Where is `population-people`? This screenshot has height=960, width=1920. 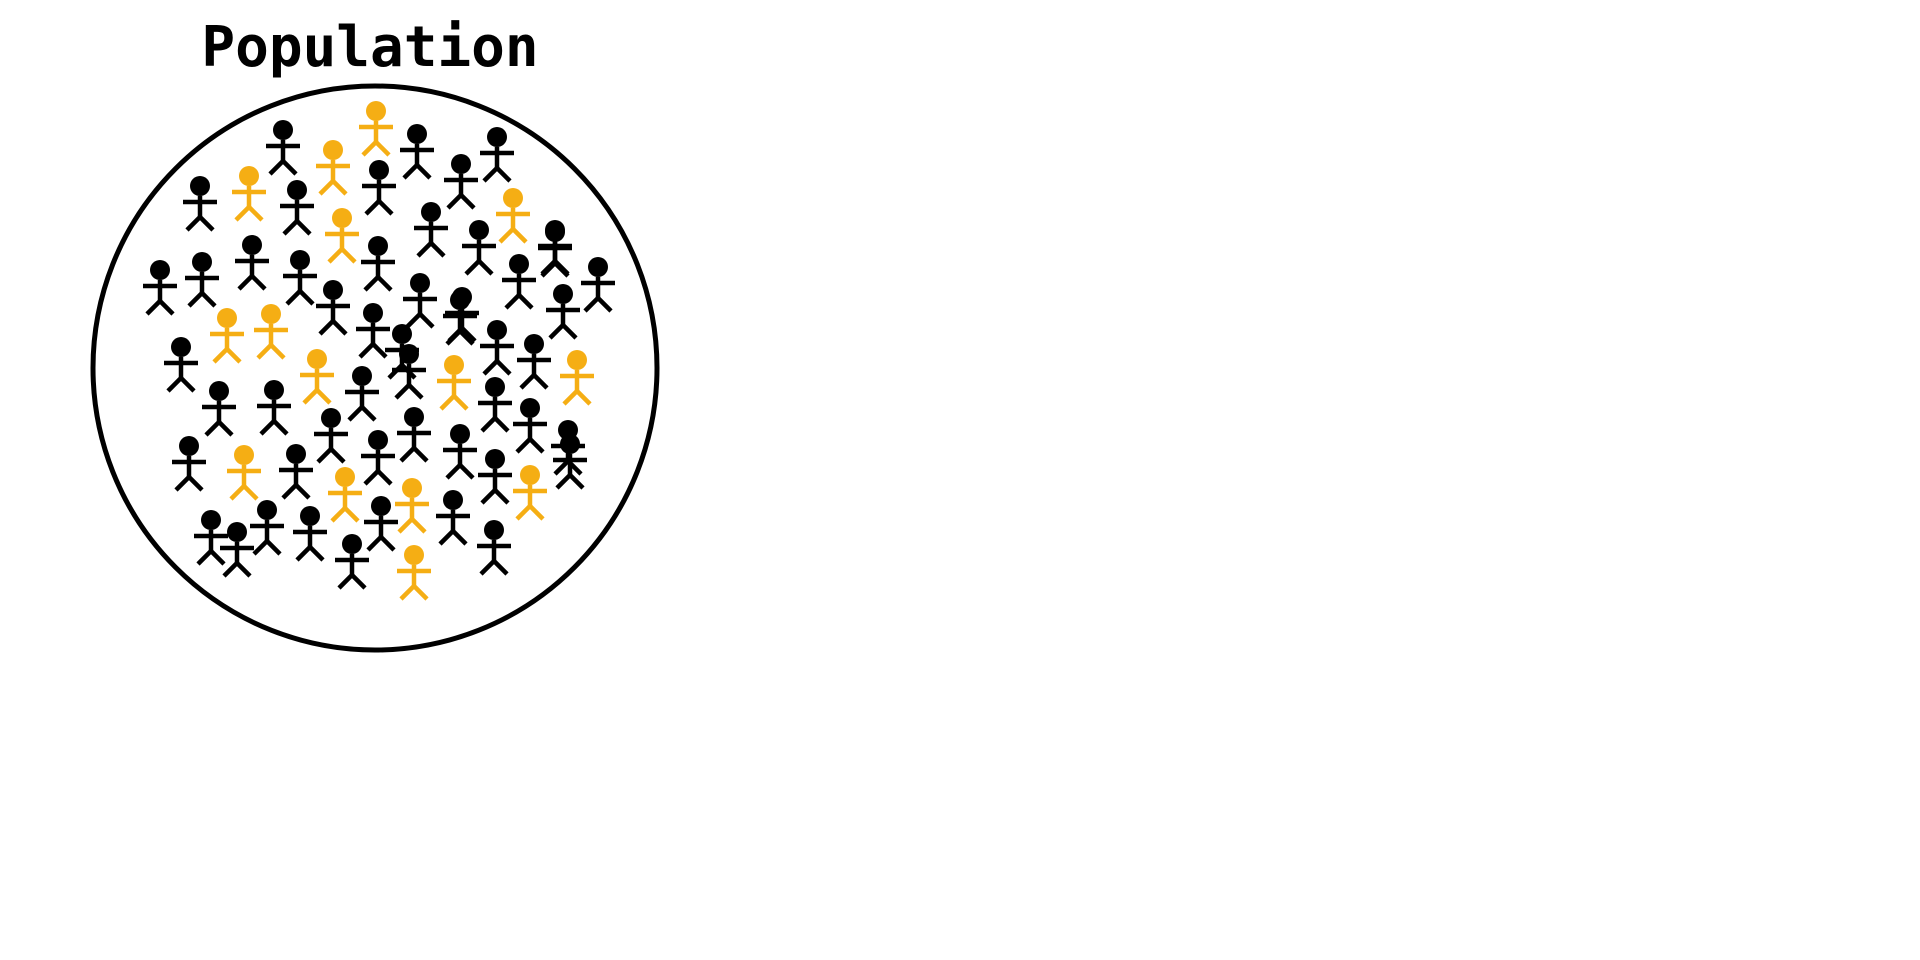 population-people is located at coordinates (379, 351).